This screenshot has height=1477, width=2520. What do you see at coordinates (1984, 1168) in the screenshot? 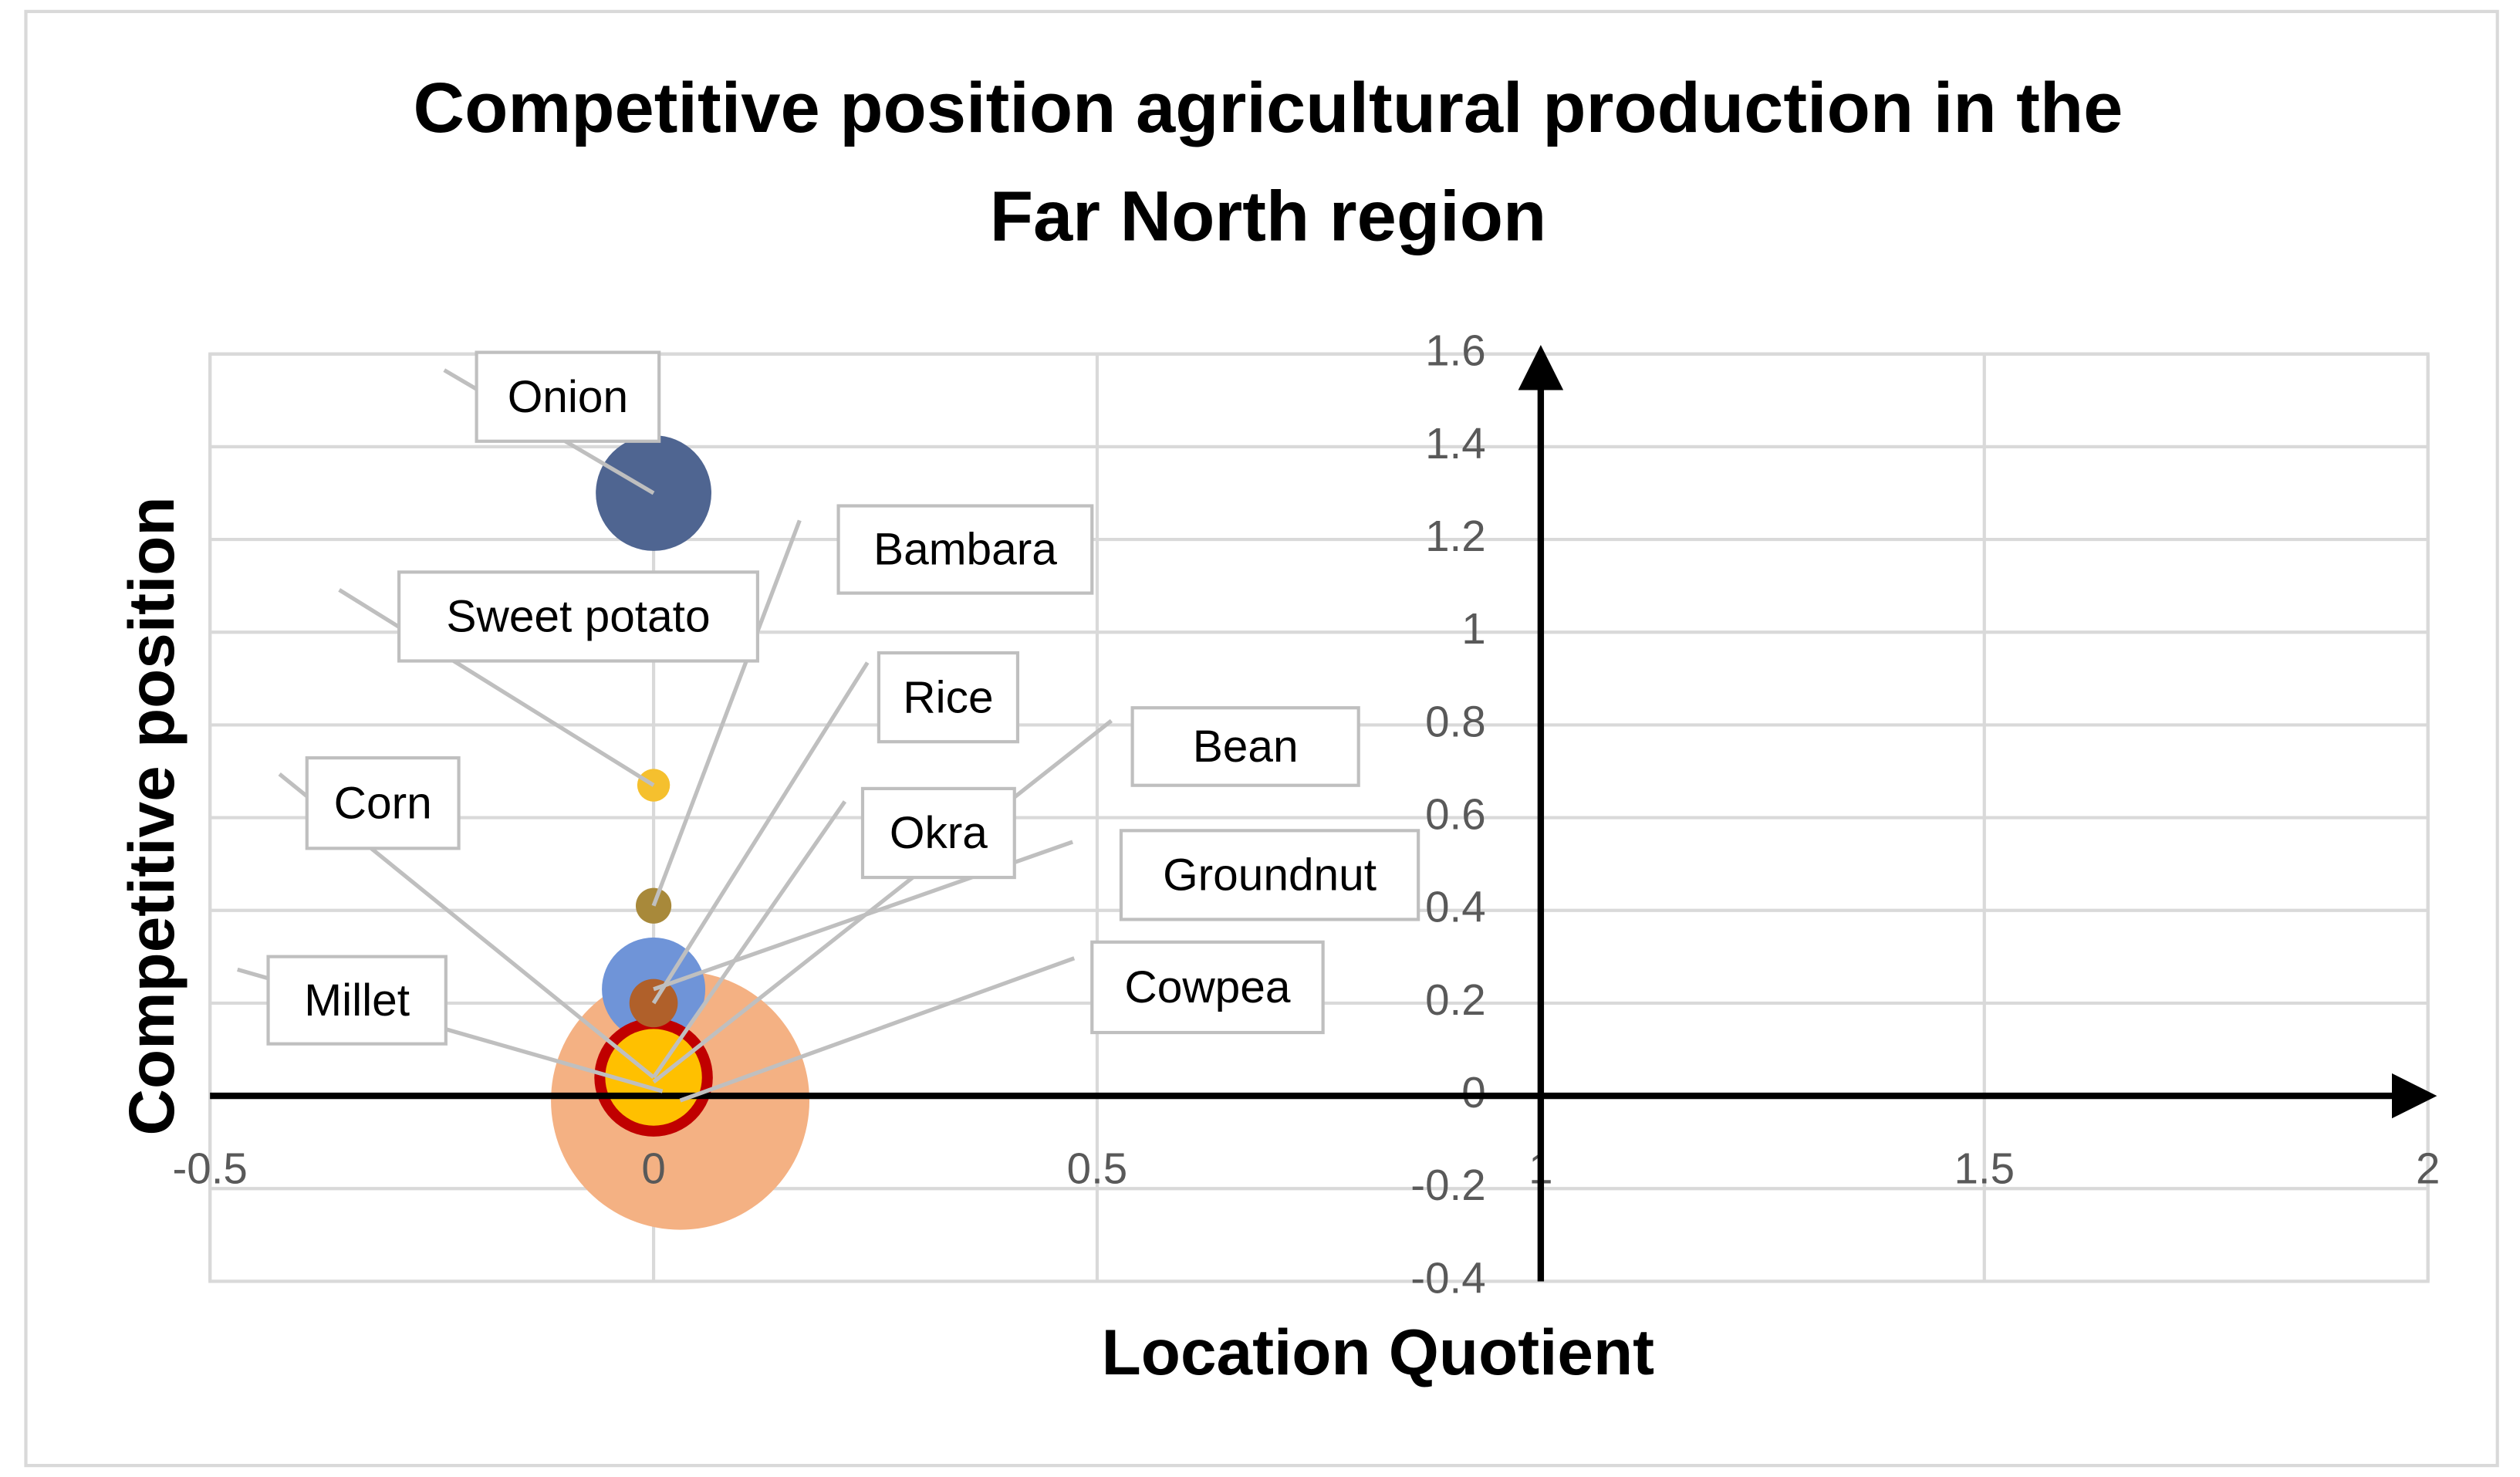
I see `x-tick-label: 1.5` at bounding box center [1984, 1168].